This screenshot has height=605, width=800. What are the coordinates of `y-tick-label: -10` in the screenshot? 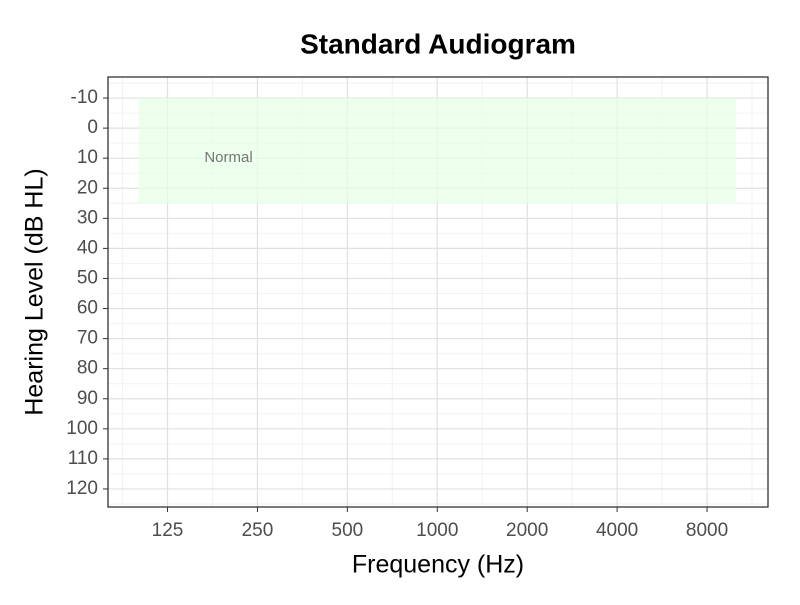 It's located at (84, 97).